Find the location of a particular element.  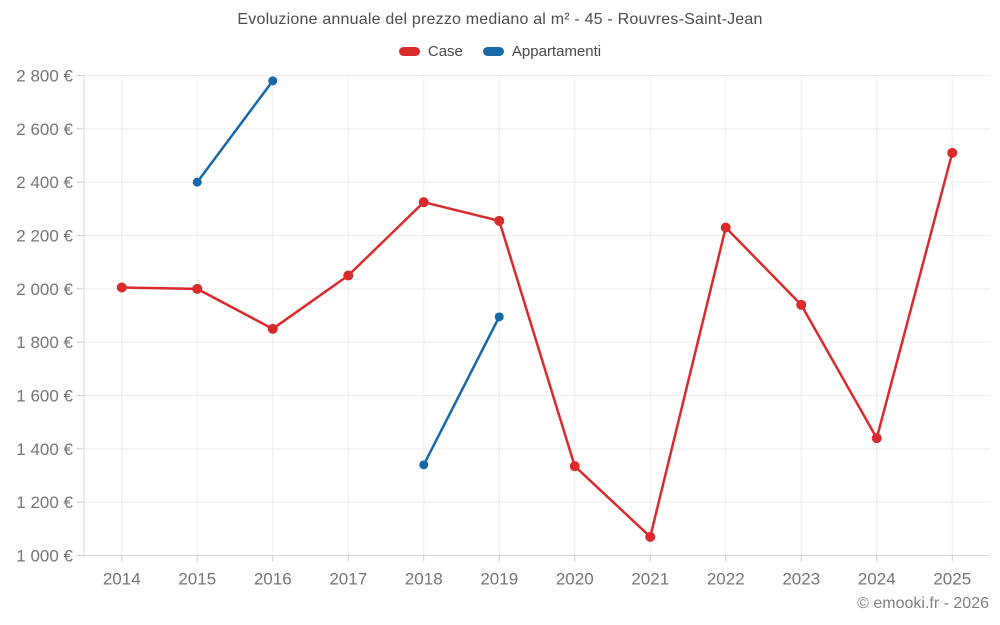

series-case-point-2023 is located at coordinates (801, 304).